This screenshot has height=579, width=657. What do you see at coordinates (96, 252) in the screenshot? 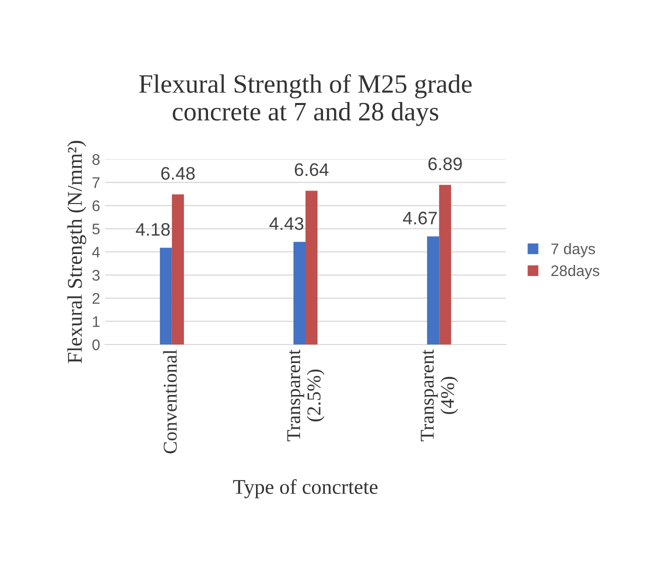
I see `y-tick-label: 4` at bounding box center [96, 252].